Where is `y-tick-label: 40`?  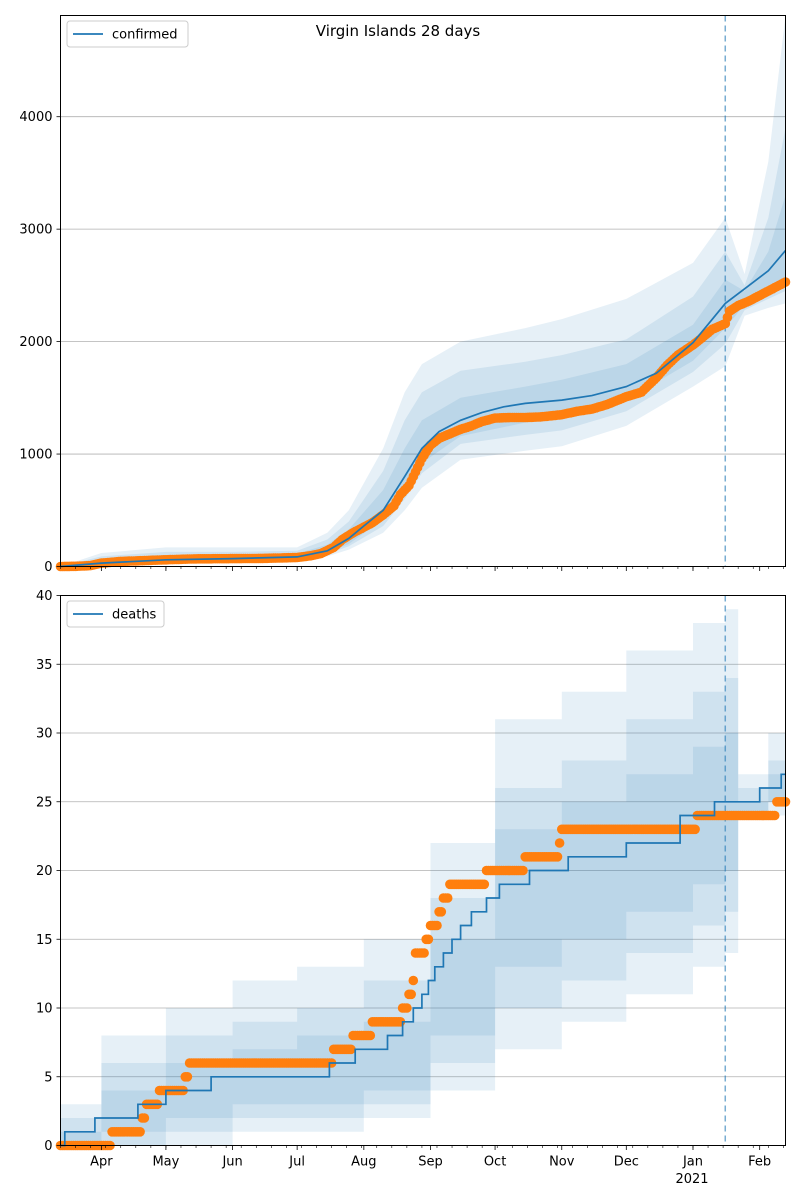 y-tick-label: 40 is located at coordinates (44, 596).